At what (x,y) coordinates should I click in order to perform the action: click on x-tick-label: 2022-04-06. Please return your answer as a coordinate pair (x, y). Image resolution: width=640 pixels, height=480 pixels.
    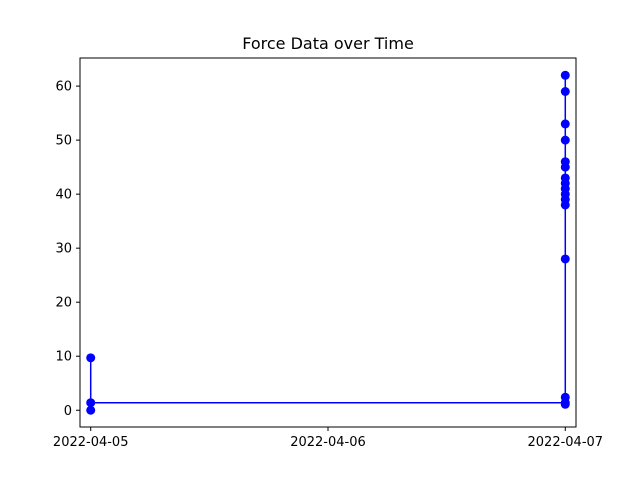
    Looking at the image, I should click on (328, 442).